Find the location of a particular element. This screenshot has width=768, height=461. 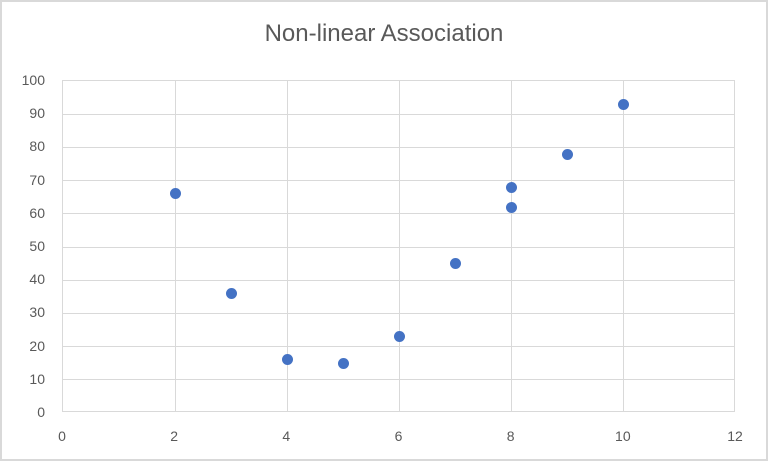

x-axis-tick-label: 6 is located at coordinates (398, 436).